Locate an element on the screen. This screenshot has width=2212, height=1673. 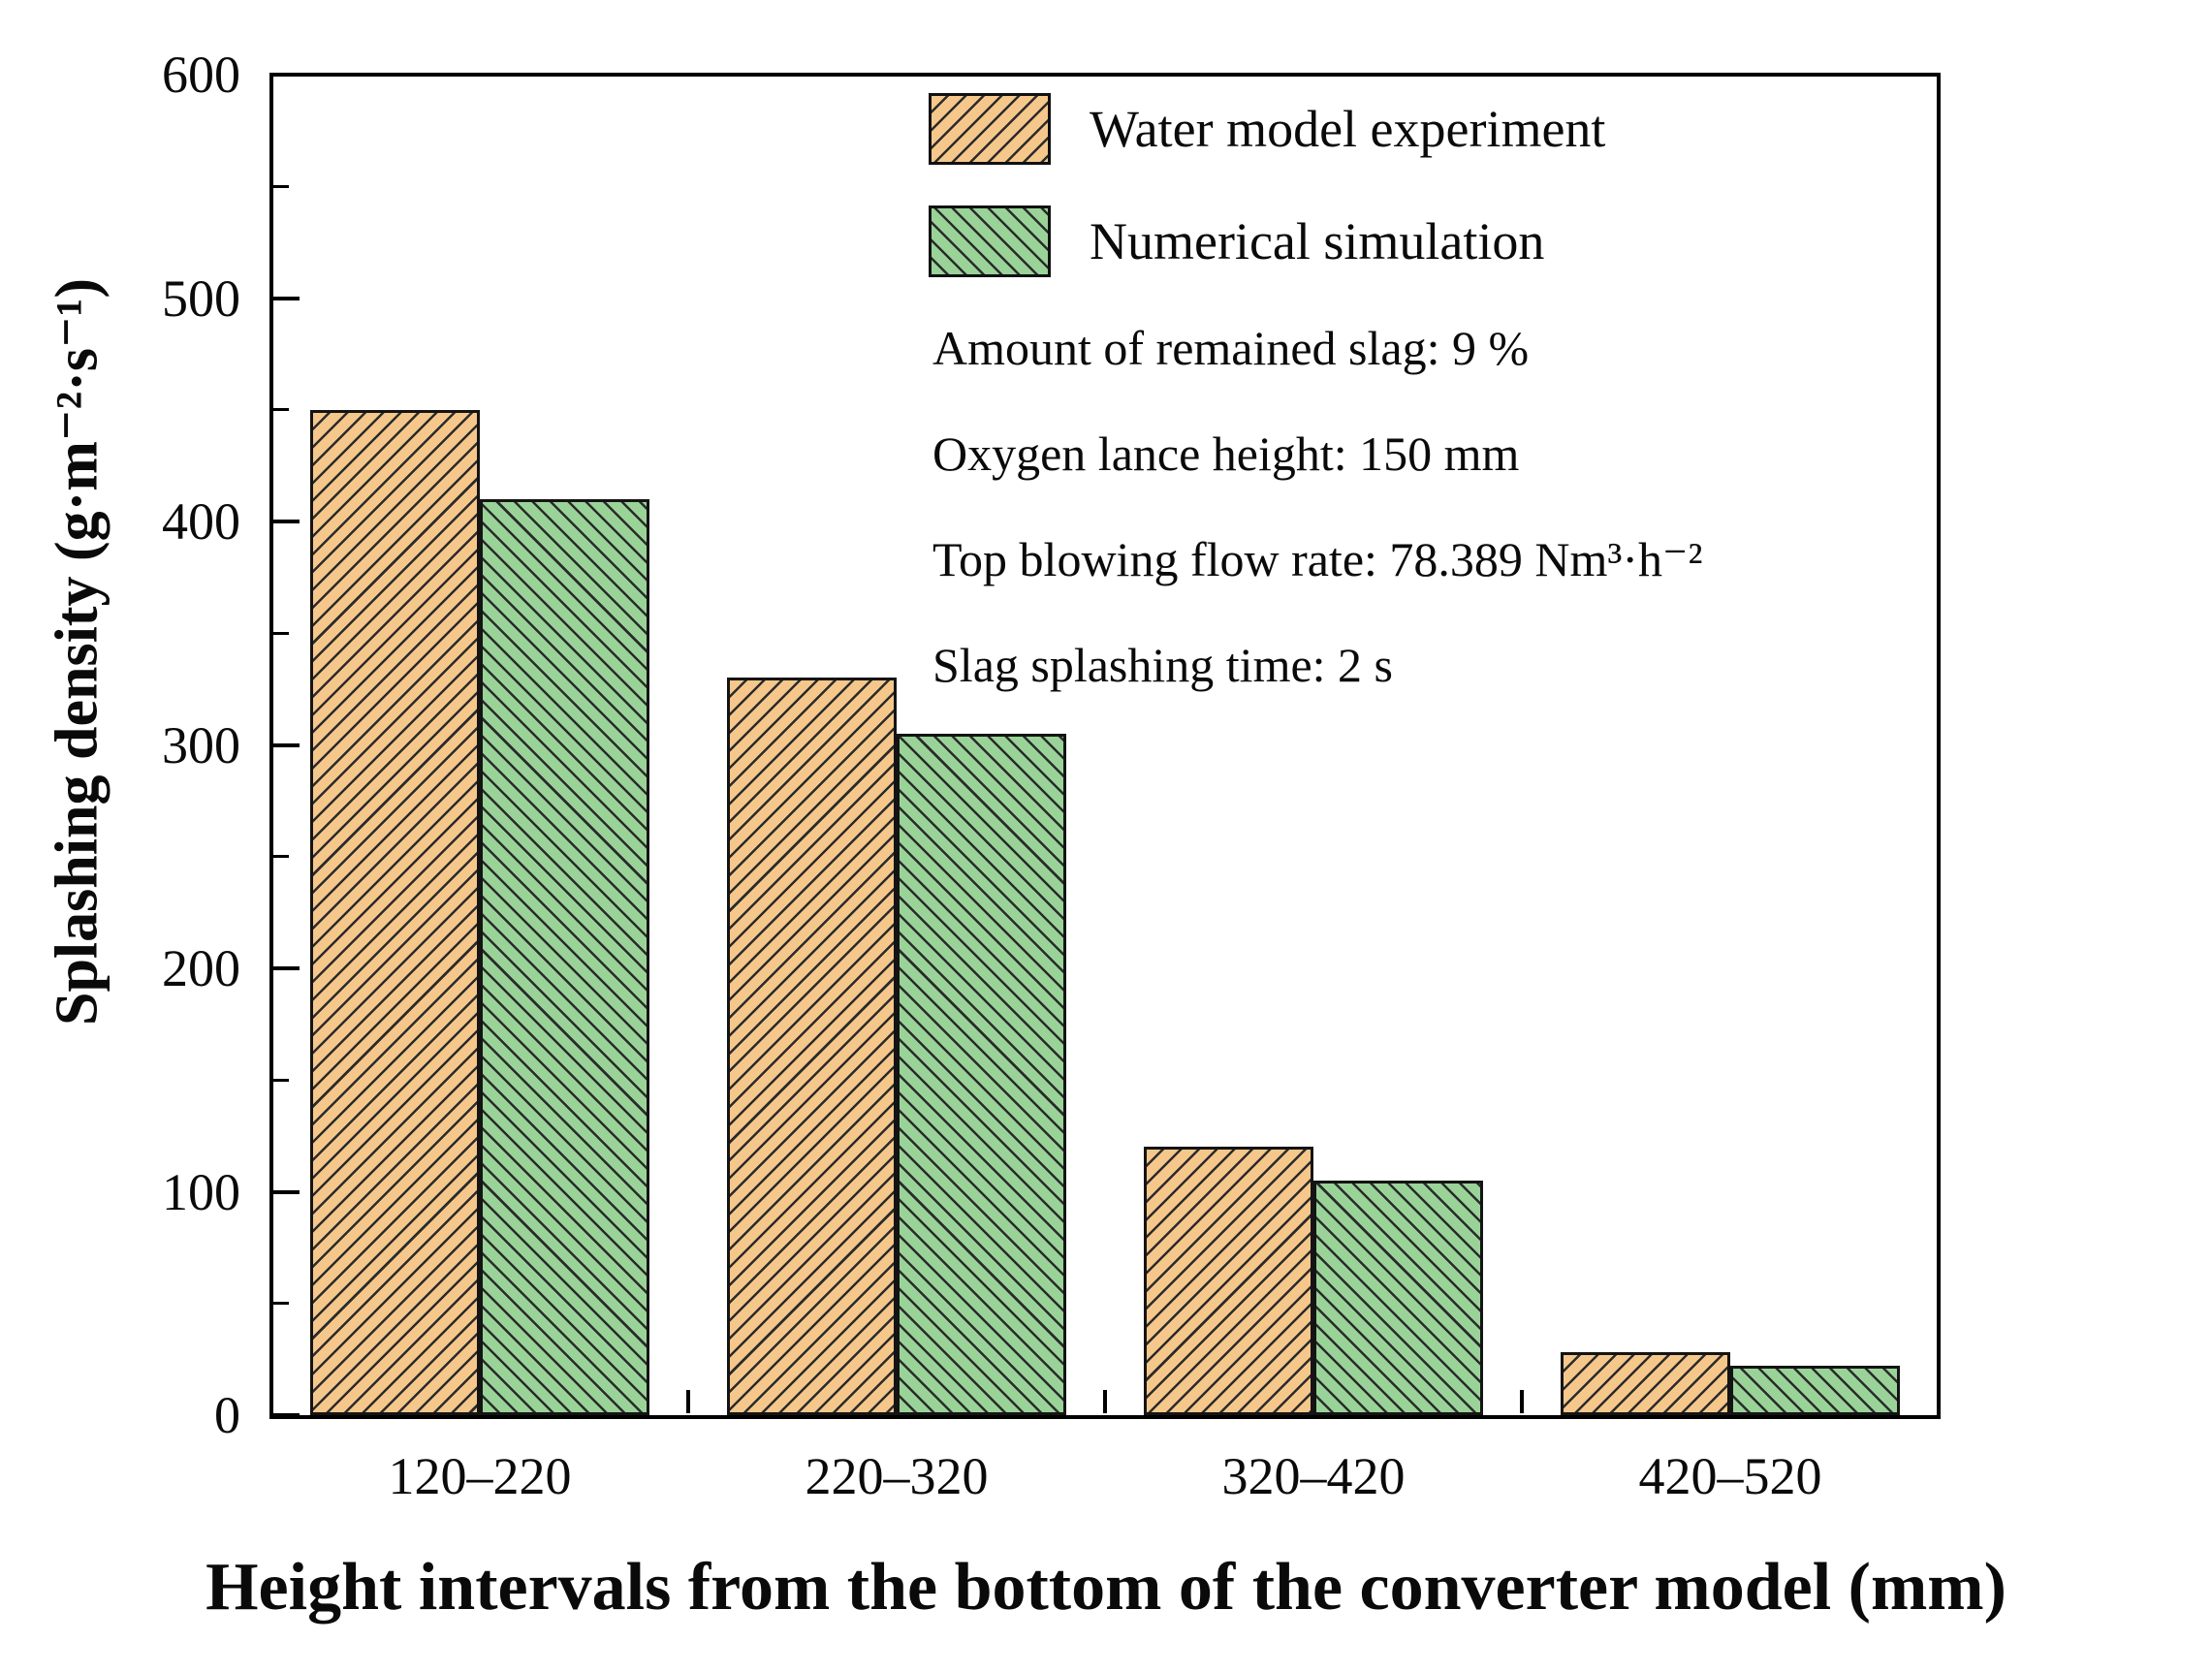
x-tick-label-220-320: 220–320 is located at coordinates (897, 1476).